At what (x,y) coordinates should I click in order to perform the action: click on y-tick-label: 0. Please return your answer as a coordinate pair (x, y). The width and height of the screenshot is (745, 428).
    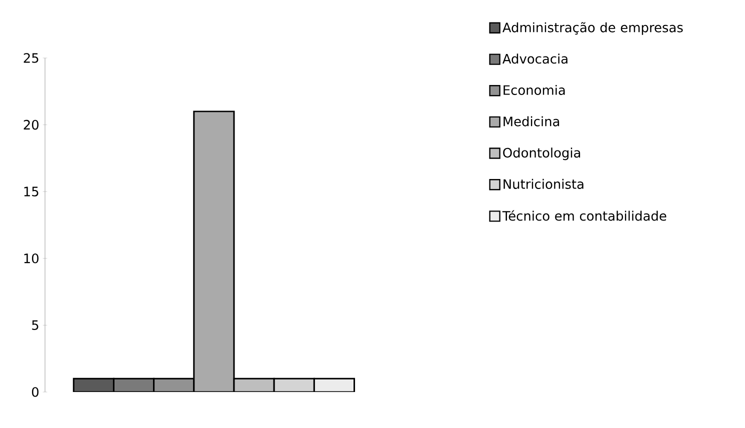
    Looking at the image, I should click on (35, 392).